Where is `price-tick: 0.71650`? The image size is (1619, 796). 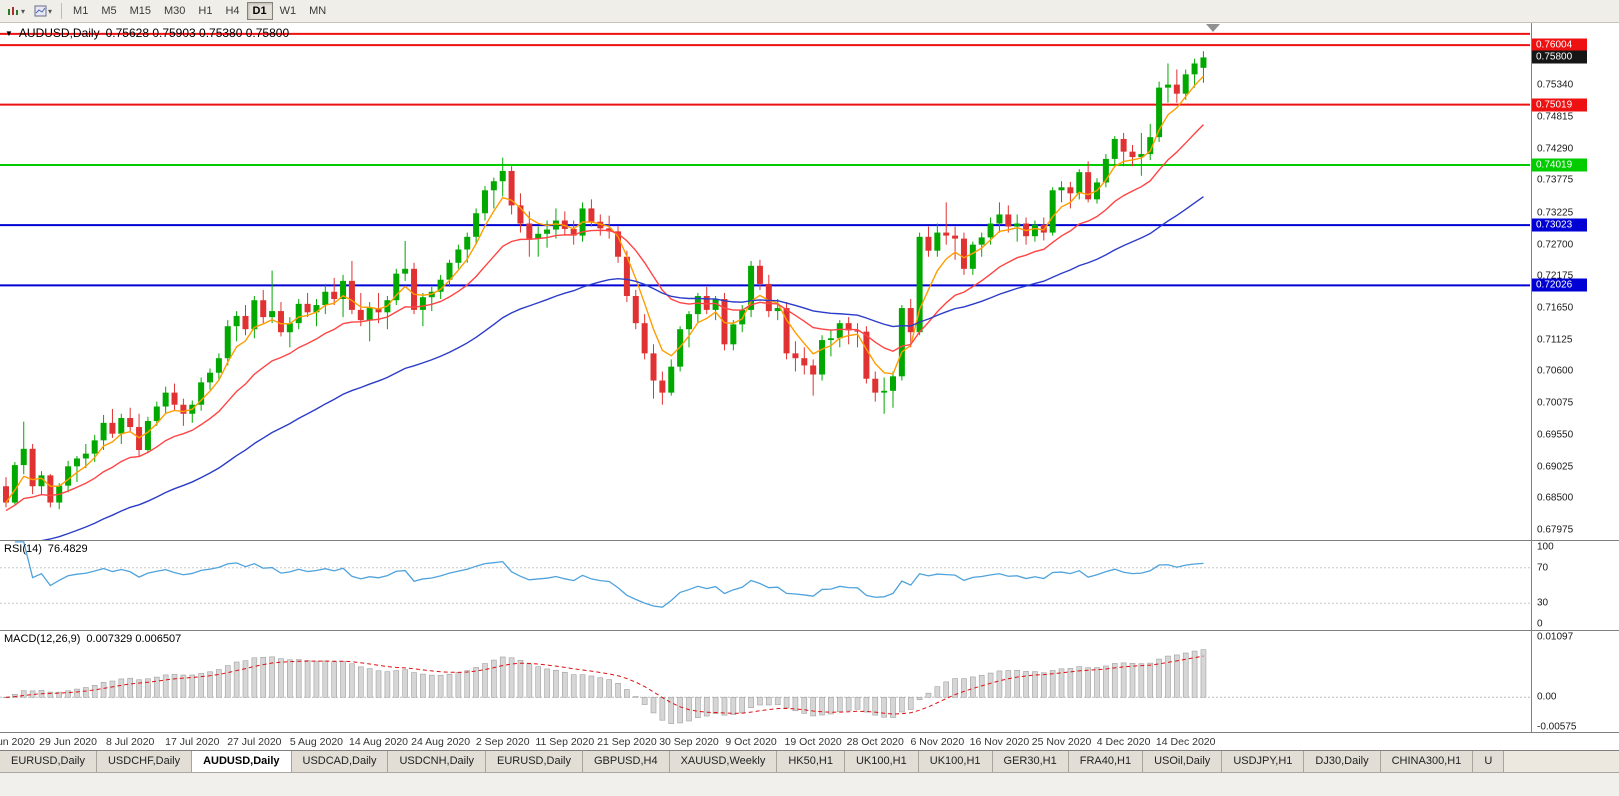
price-tick: 0.71650 is located at coordinates (1555, 308).